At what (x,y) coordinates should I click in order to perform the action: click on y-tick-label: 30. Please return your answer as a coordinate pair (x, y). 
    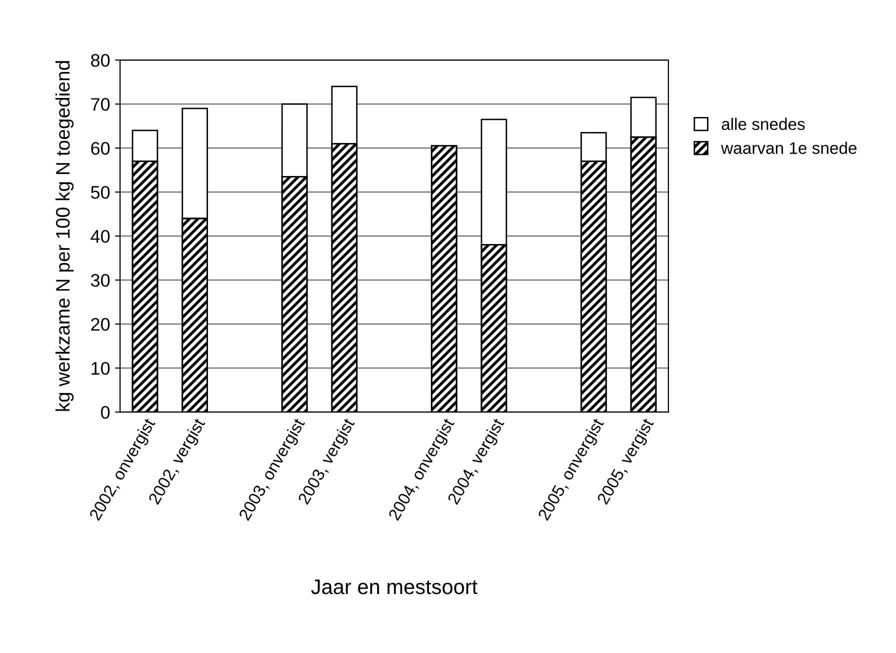
    Looking at the image, I should click on (100, 280).